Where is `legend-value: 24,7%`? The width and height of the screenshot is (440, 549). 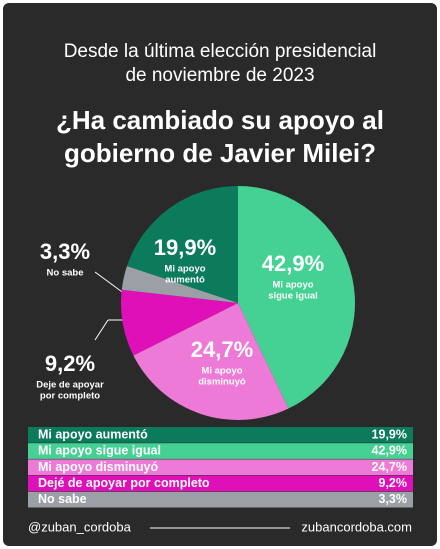
legend-value: 24,7% is located at coordinates (389, 467).